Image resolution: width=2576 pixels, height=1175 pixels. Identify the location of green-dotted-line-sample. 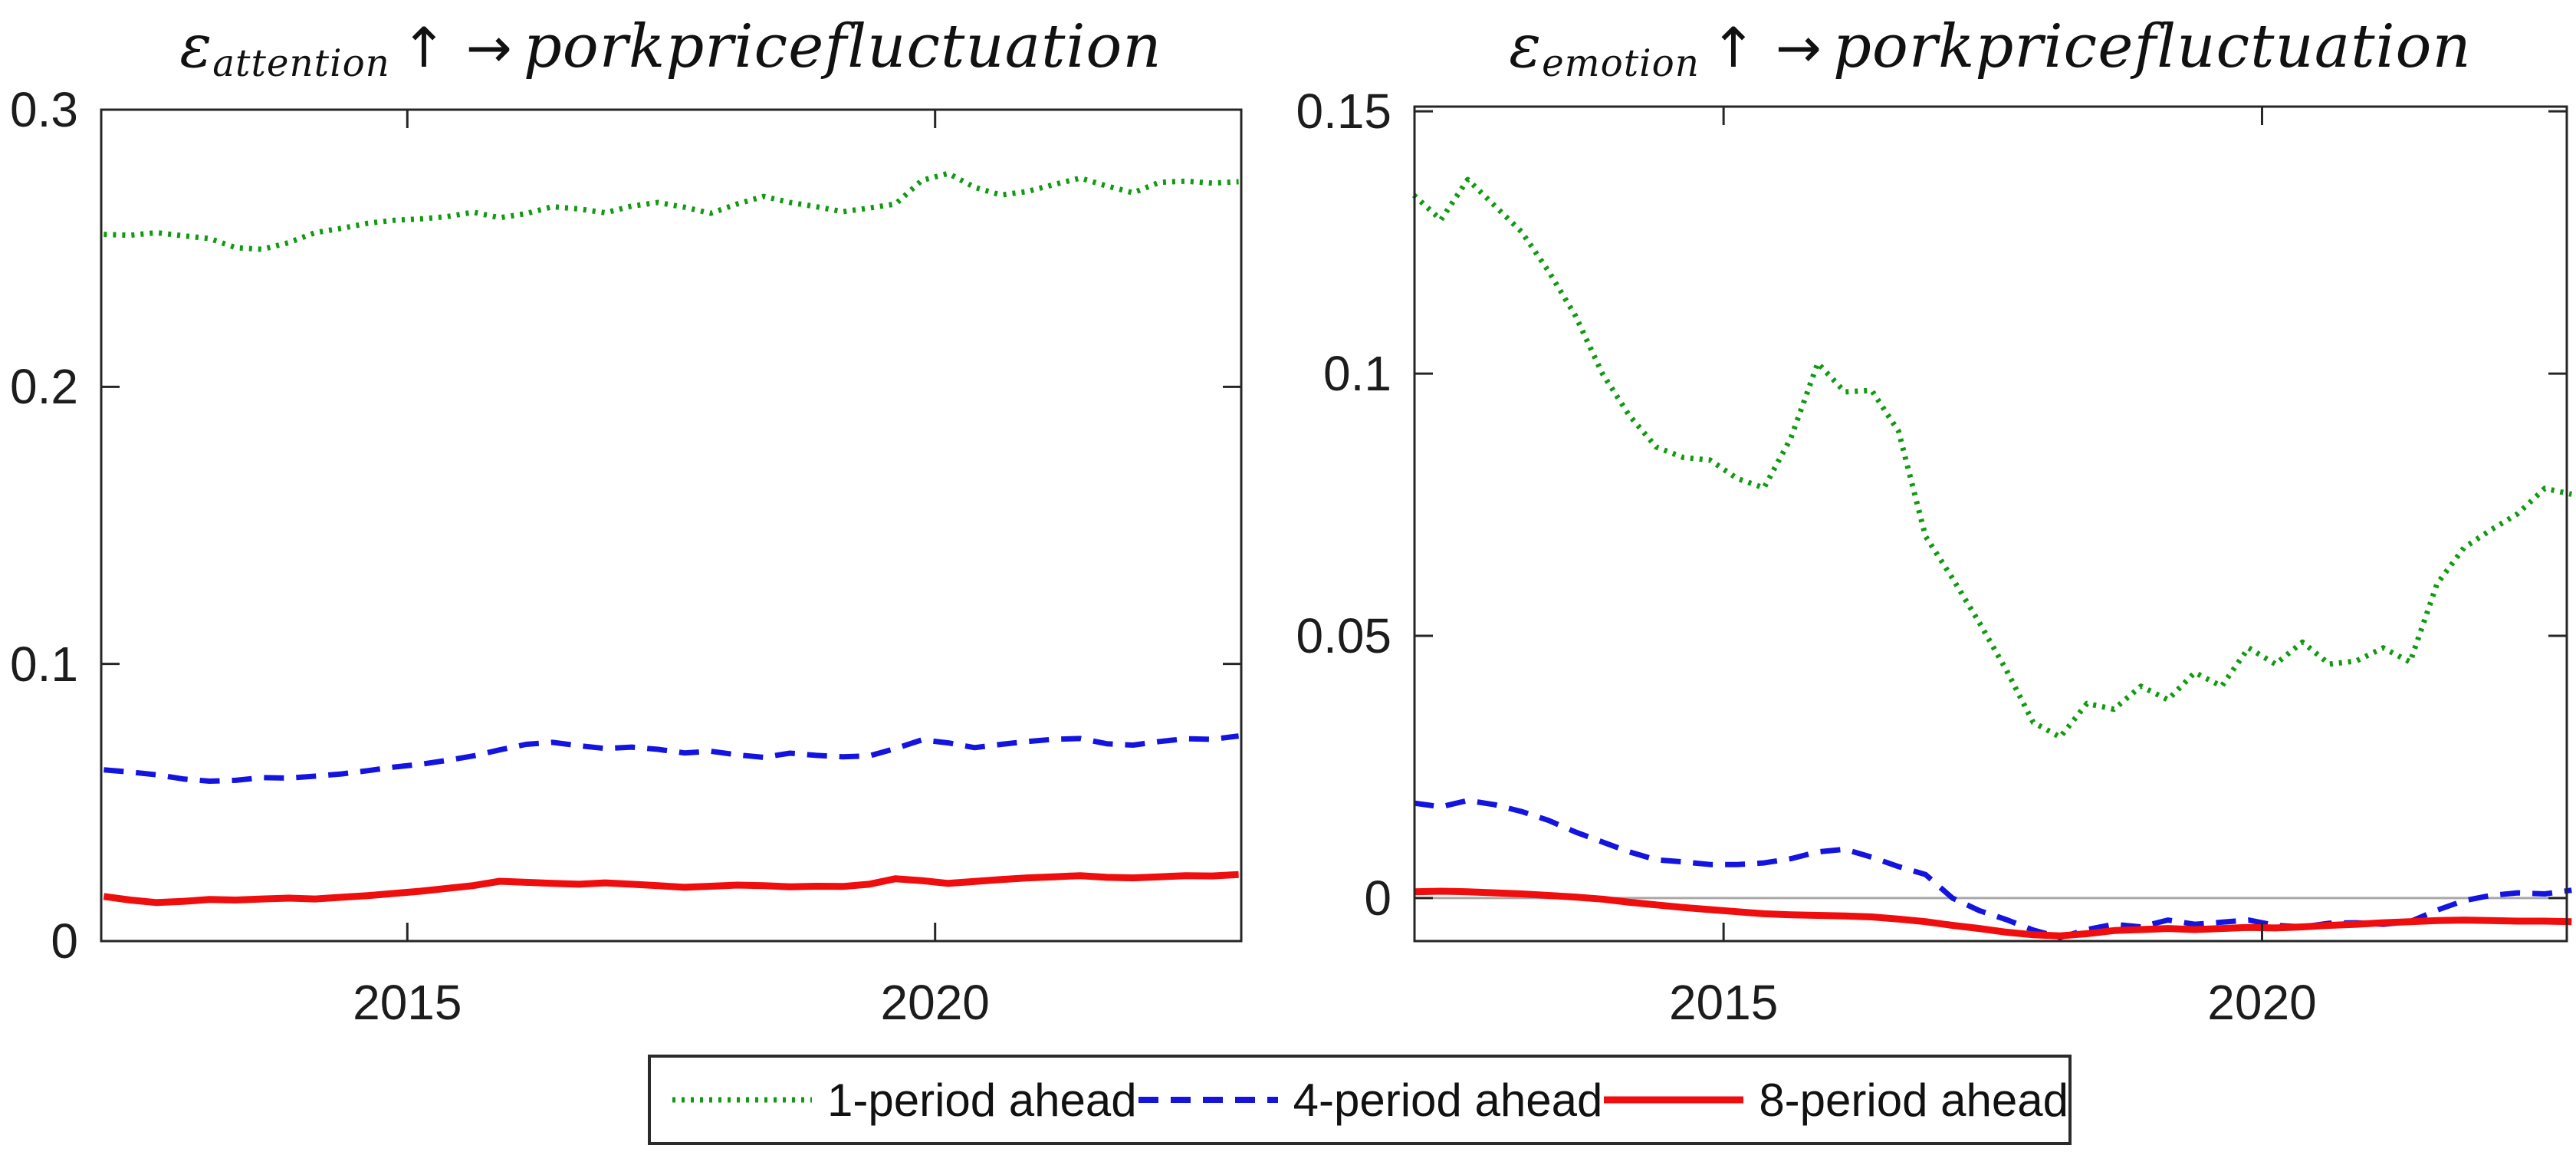
(742, 1100).